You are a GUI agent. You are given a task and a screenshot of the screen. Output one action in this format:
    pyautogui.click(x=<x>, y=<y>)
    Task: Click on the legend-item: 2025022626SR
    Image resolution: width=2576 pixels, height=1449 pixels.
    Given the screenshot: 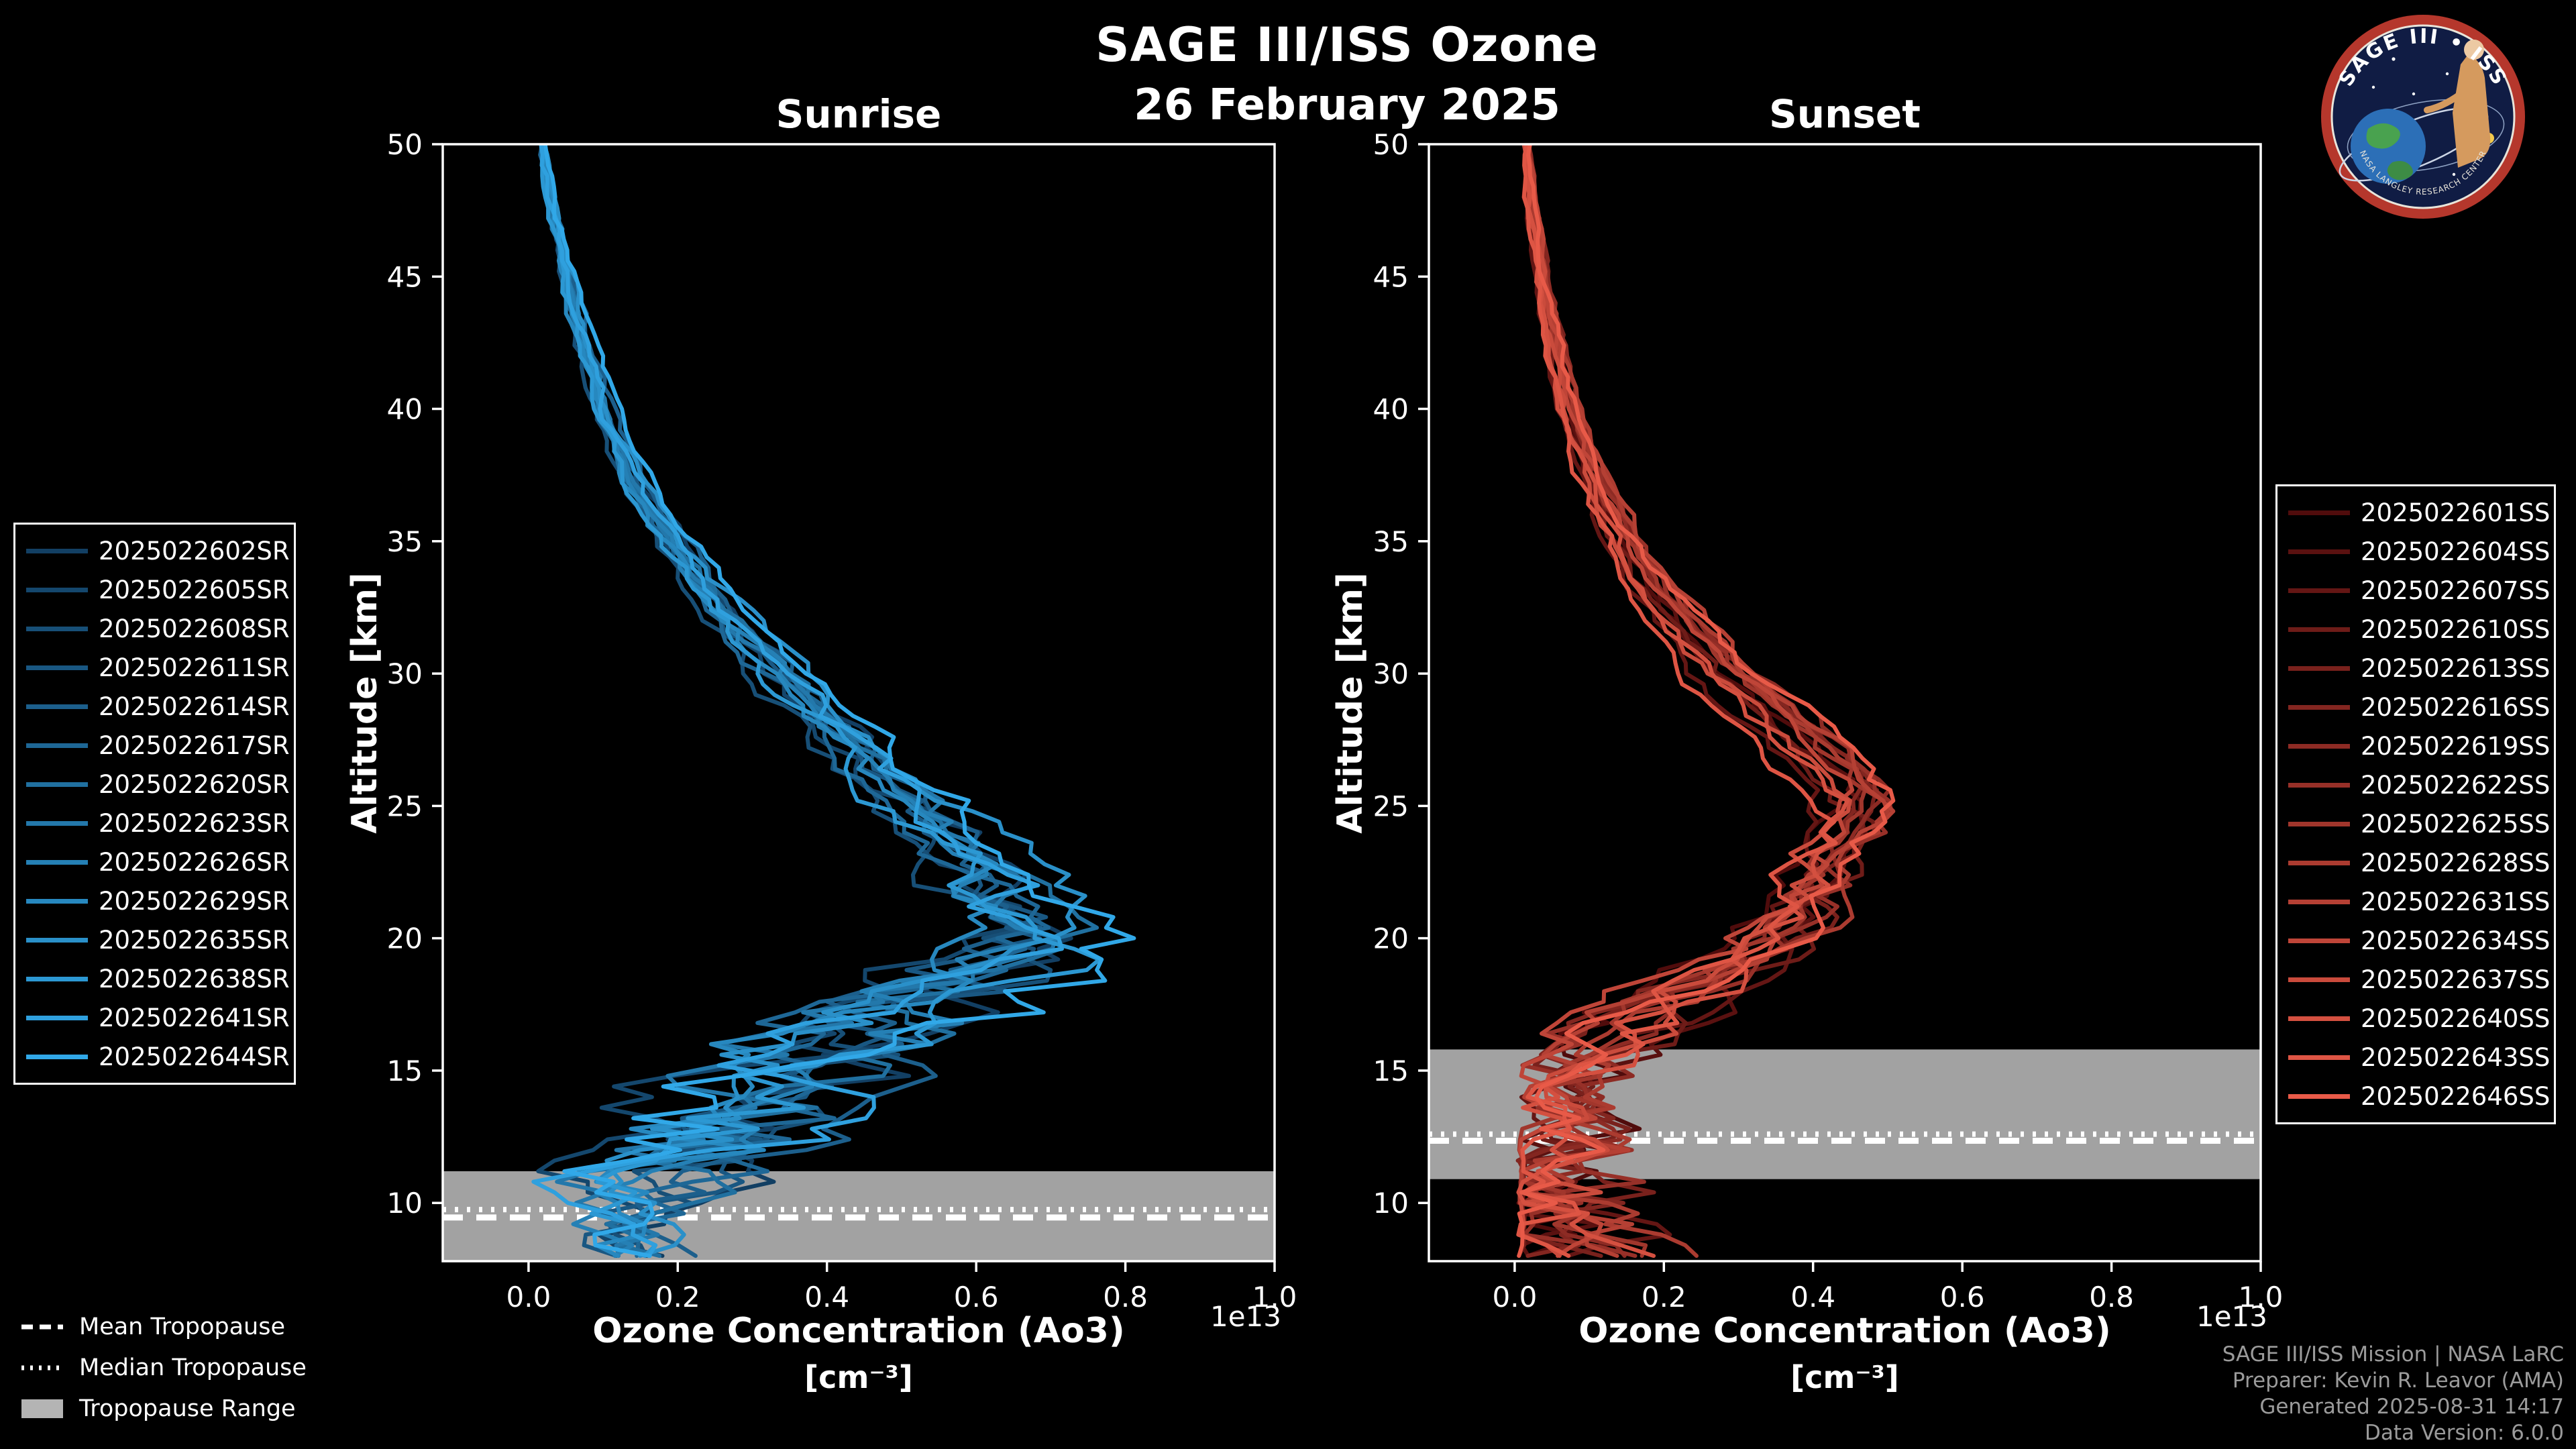 What is the action you would take?
    pyautogui.click(x=154, y=862)
    